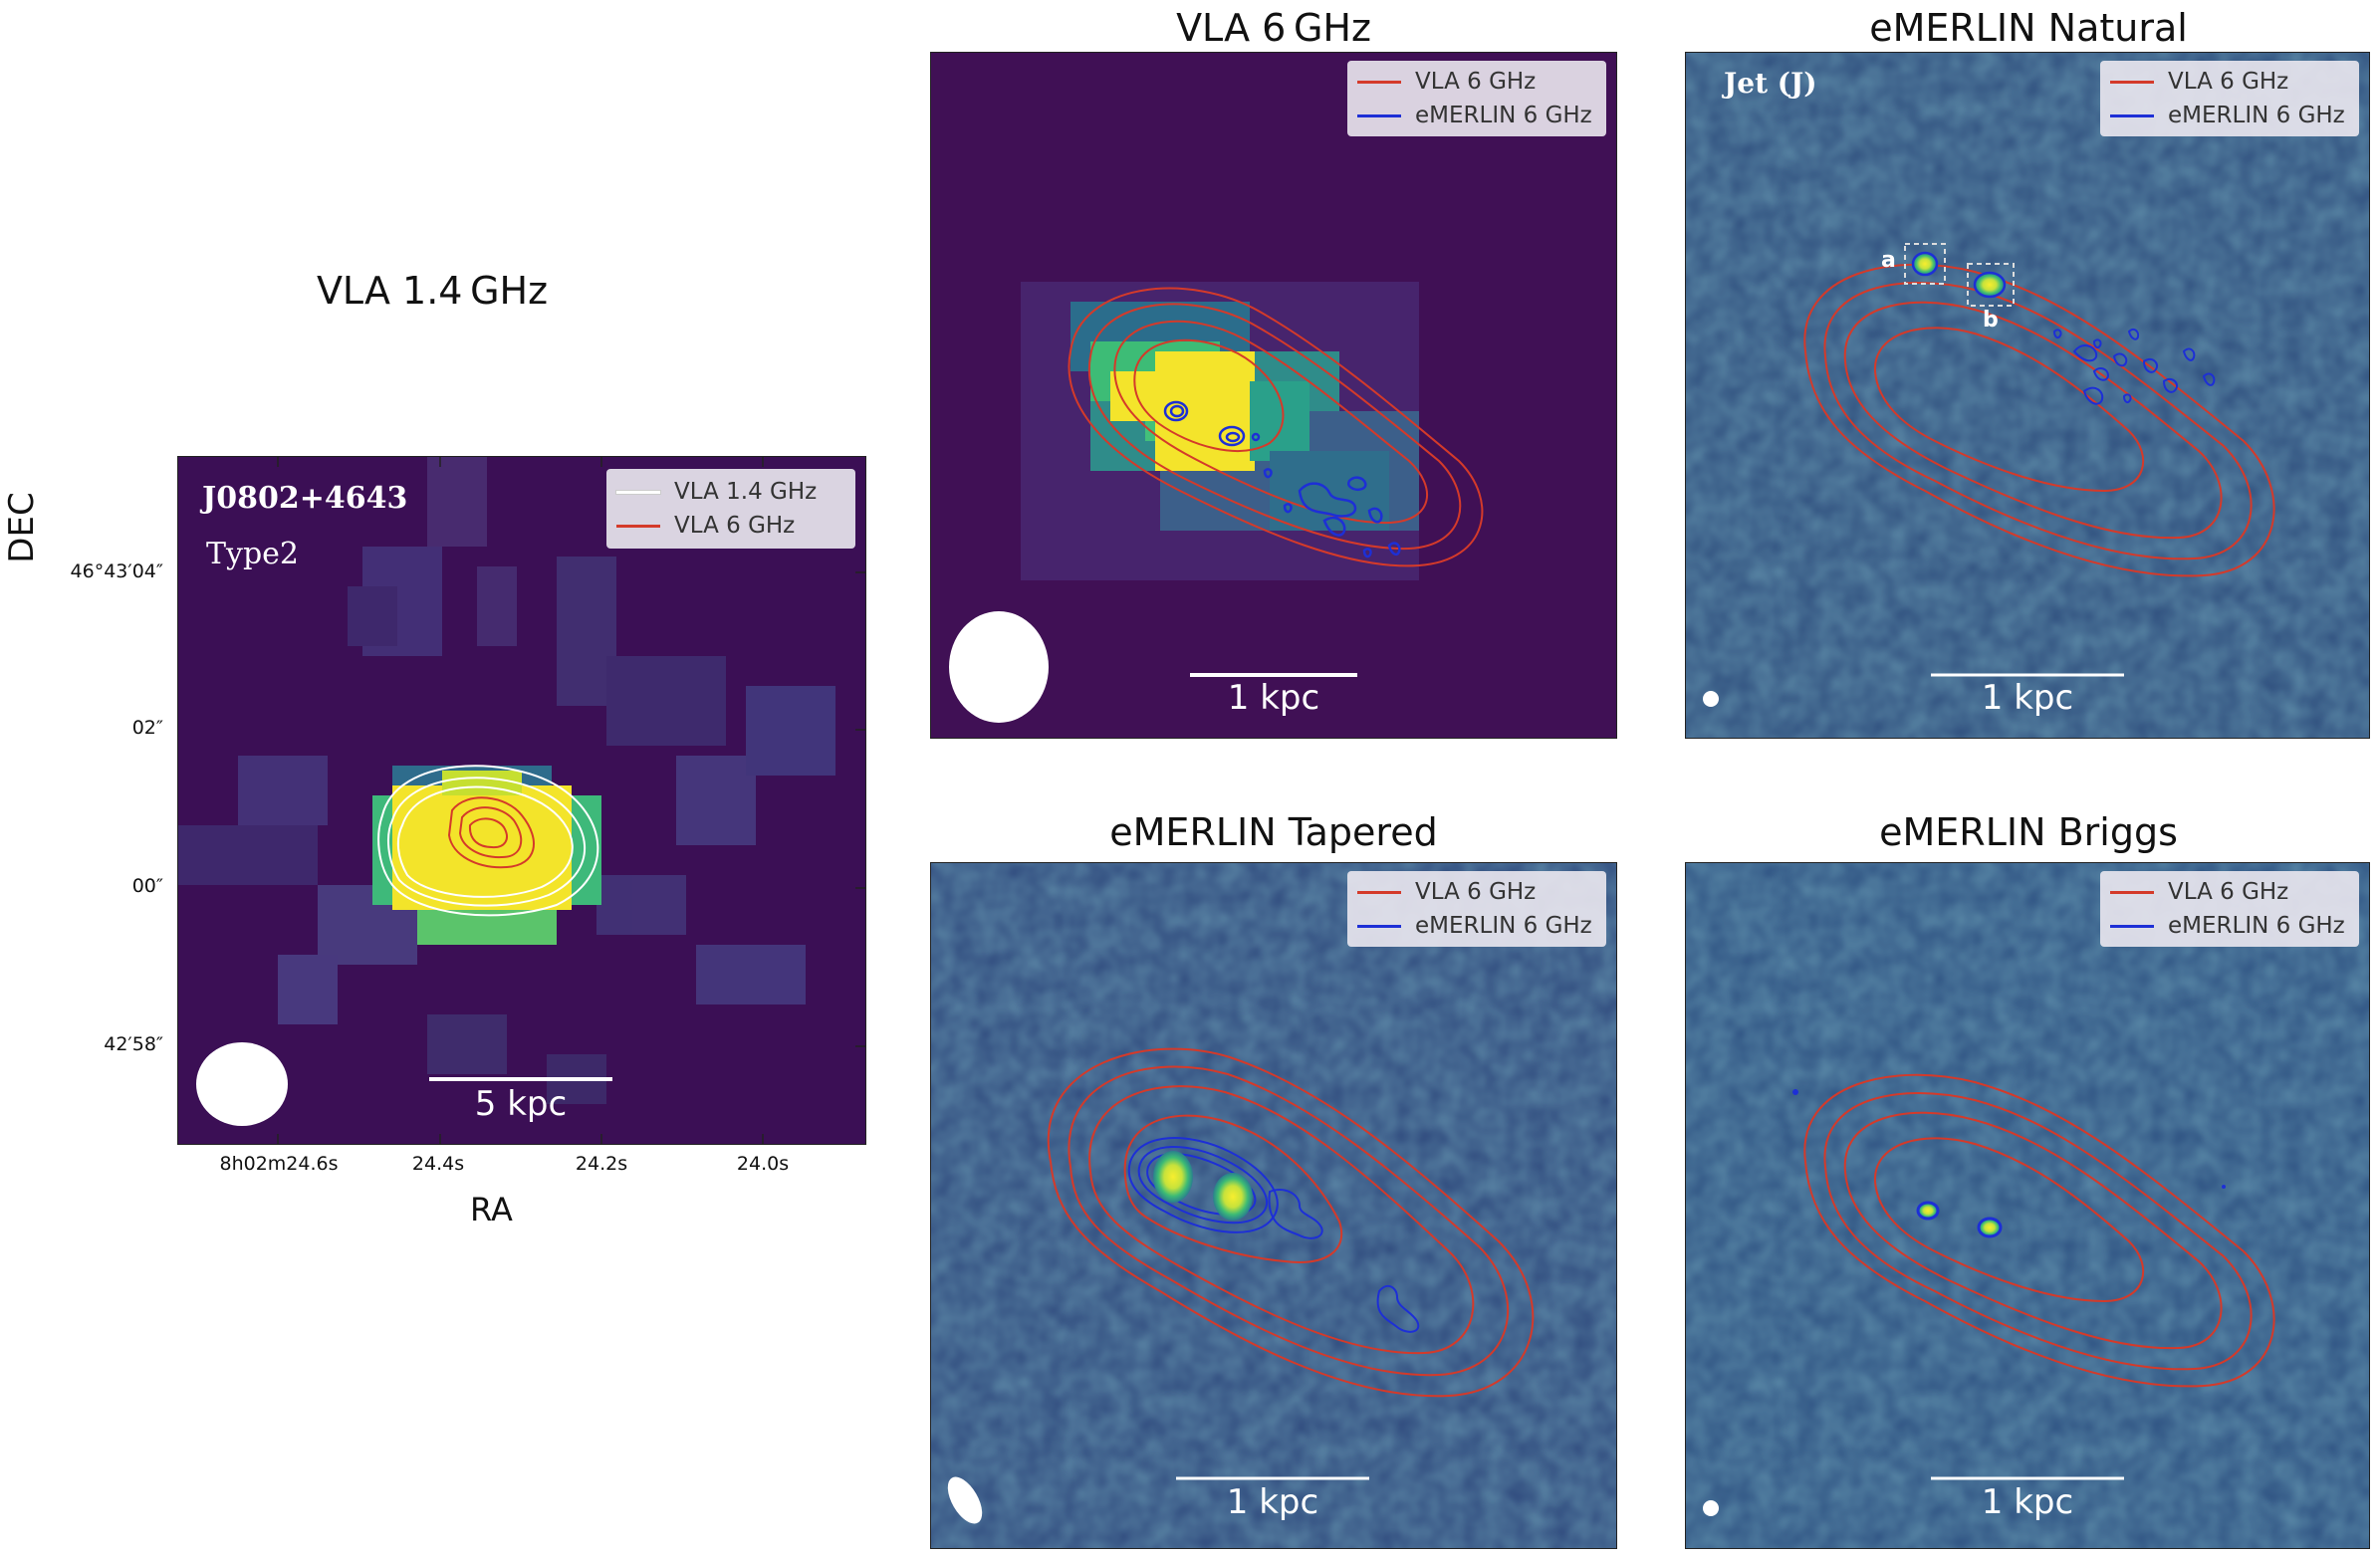 The width and height of the screenshot is (2380, 1561). What do you see at coordinates (134, 1044) in the screenshot?
I see `y-tick-label: 42′58″` at bounding box center [134, 1044].